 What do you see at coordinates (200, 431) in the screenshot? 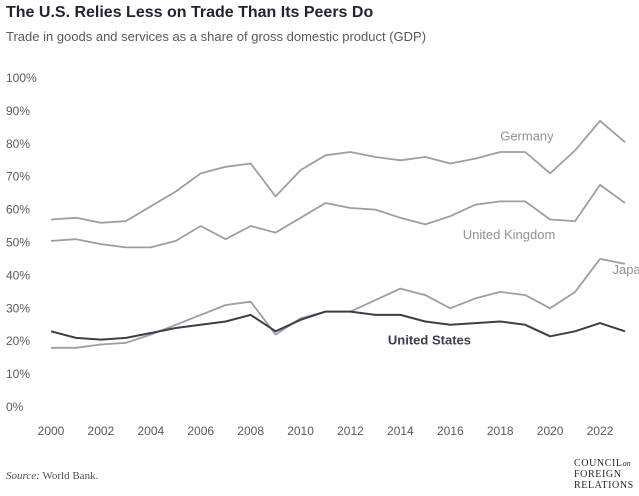
I see `x-tick-label: 2006` at bounding box center [200, 431].